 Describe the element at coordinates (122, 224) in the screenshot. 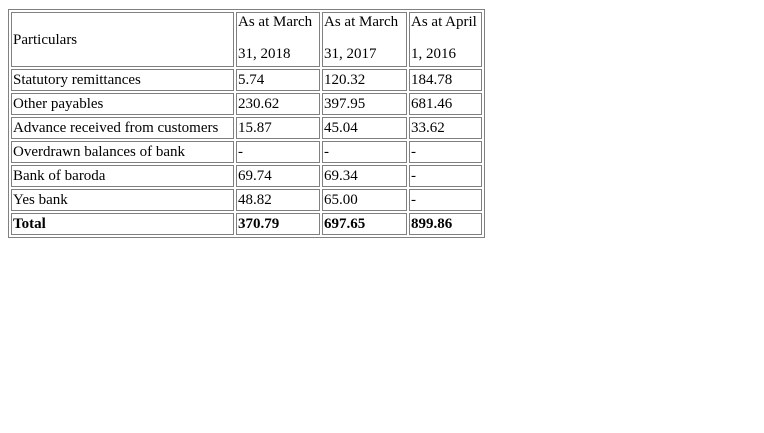

I see `total-label: Total` at that location.